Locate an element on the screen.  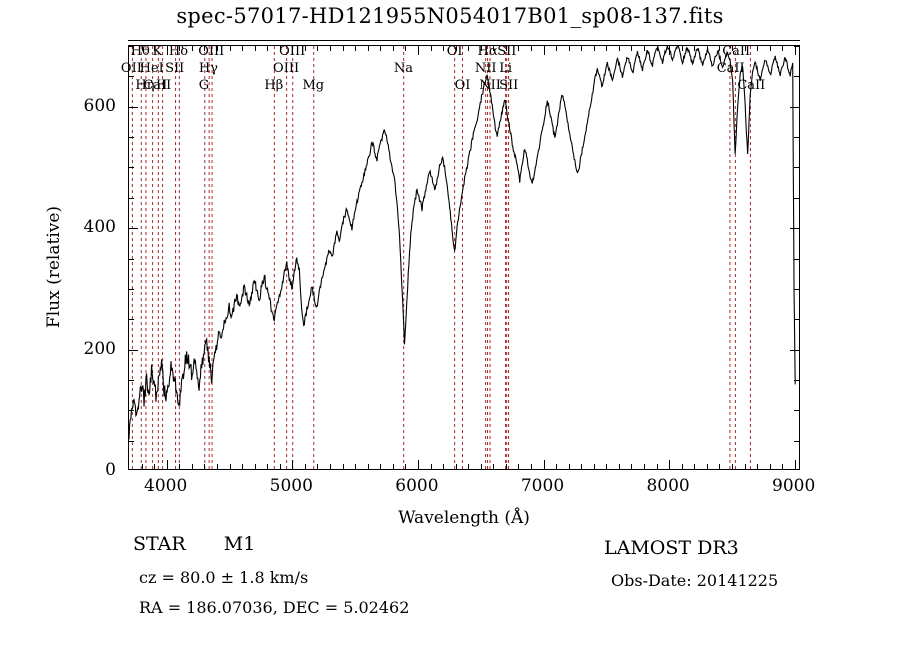
x-tick-label: 9000 is located at coordinates (794, 486).